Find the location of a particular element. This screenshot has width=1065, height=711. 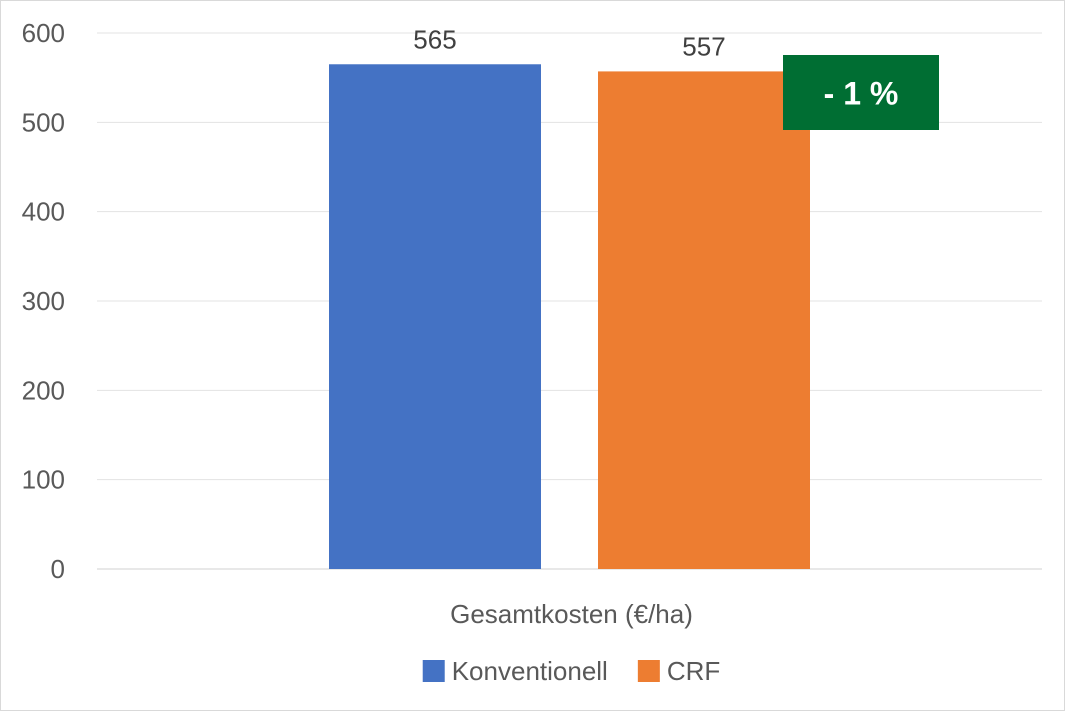

y-axis-tick-labels: 0 100 200 300 400 500 600 is located at coordinates (43, 301).